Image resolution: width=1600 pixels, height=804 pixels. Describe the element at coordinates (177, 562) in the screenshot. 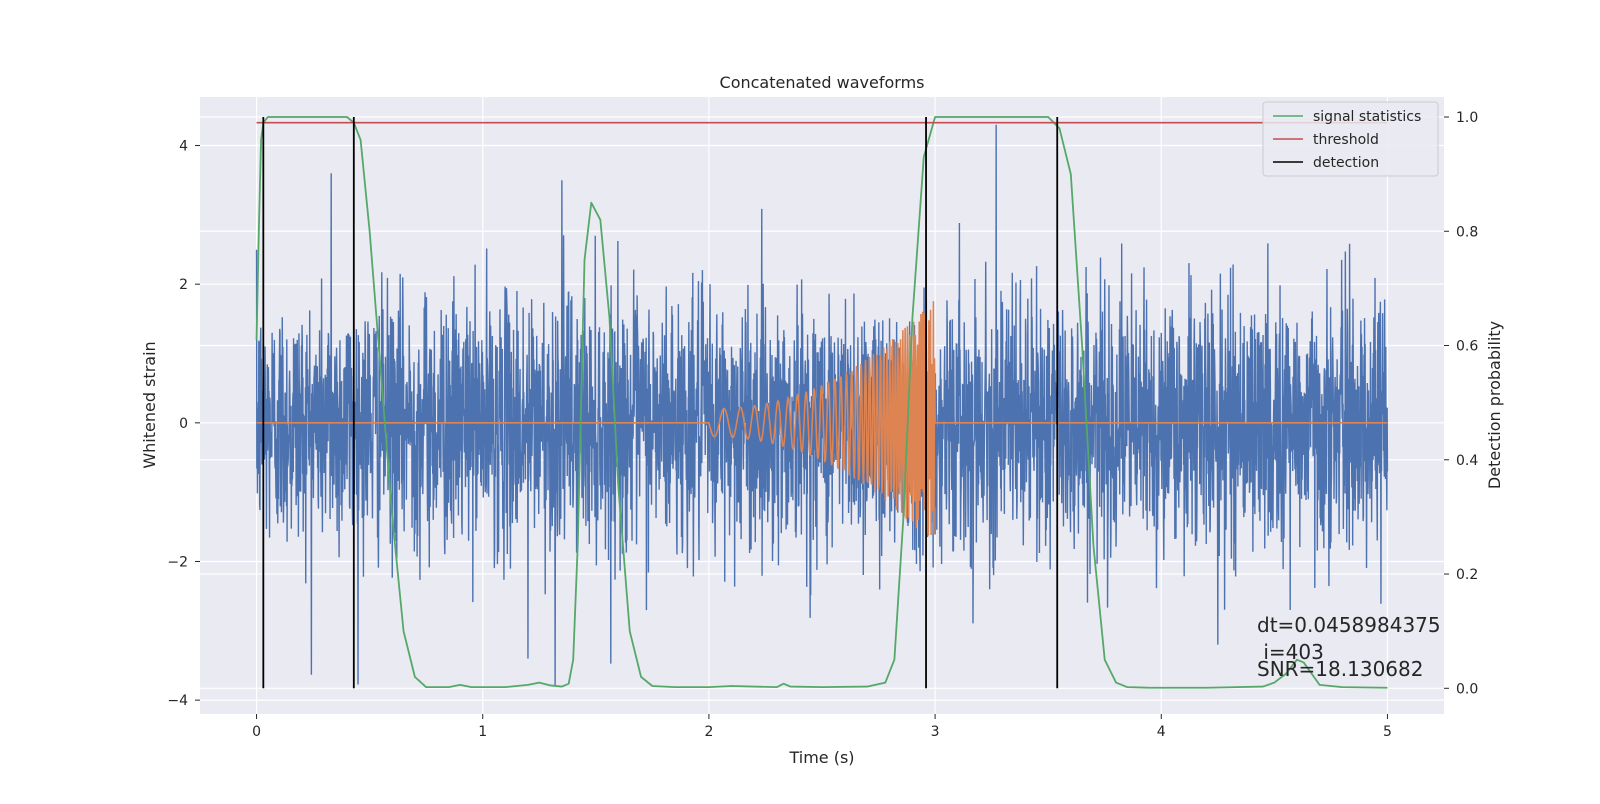

I see `y-tick-label: −2` at that location.